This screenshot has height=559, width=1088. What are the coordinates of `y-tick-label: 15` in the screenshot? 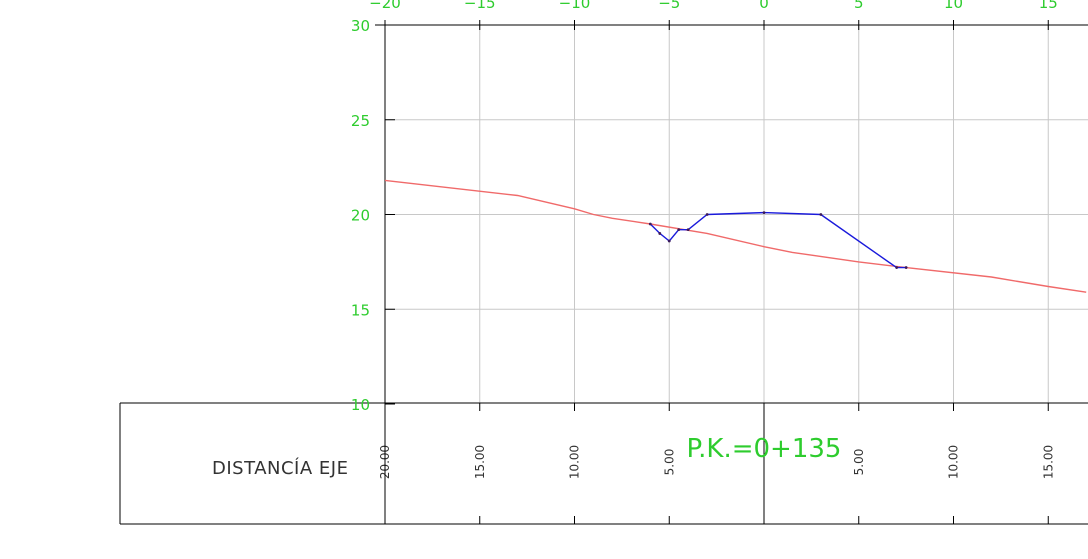 It's located at (360, 310).